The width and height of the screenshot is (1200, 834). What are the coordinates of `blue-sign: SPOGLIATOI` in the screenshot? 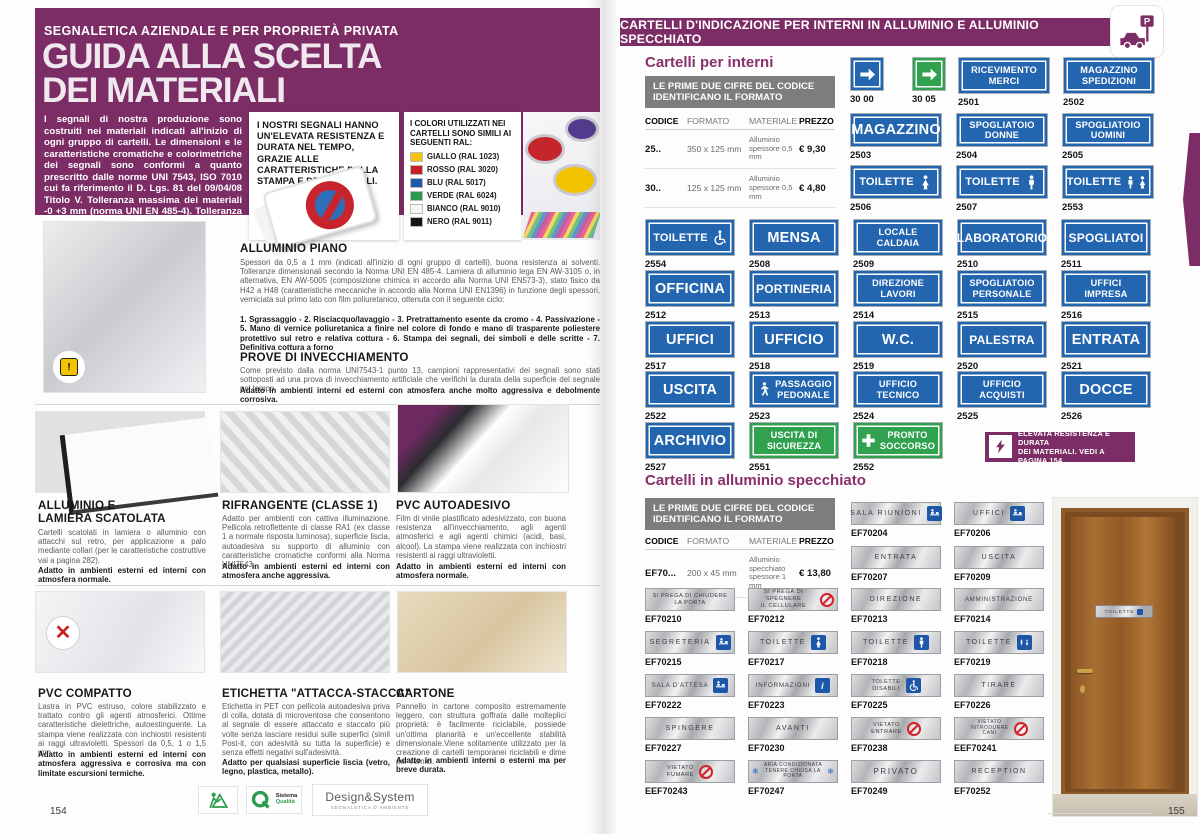 It's located at (1106, 237).